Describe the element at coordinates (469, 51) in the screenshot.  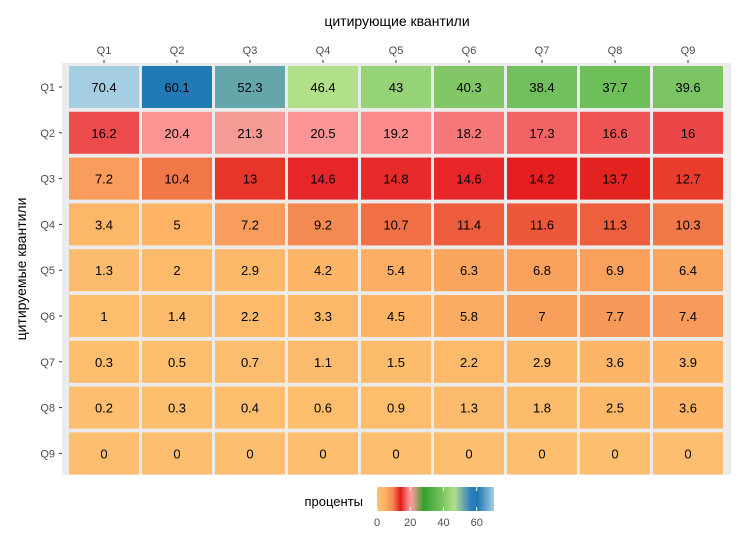
I see `x-tick-label: Q6` at that location.